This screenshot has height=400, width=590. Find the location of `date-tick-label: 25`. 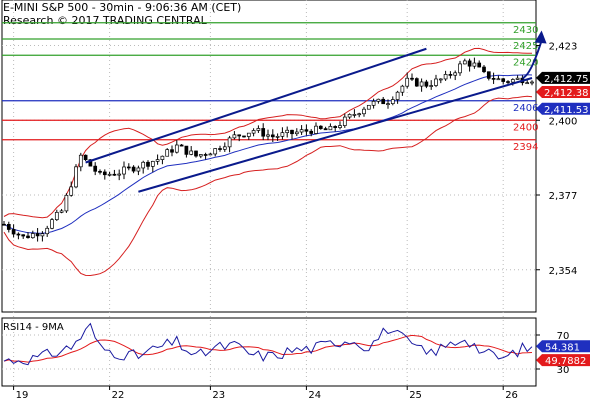

date-tick-label: 25 is located at coordinates (415, 395).